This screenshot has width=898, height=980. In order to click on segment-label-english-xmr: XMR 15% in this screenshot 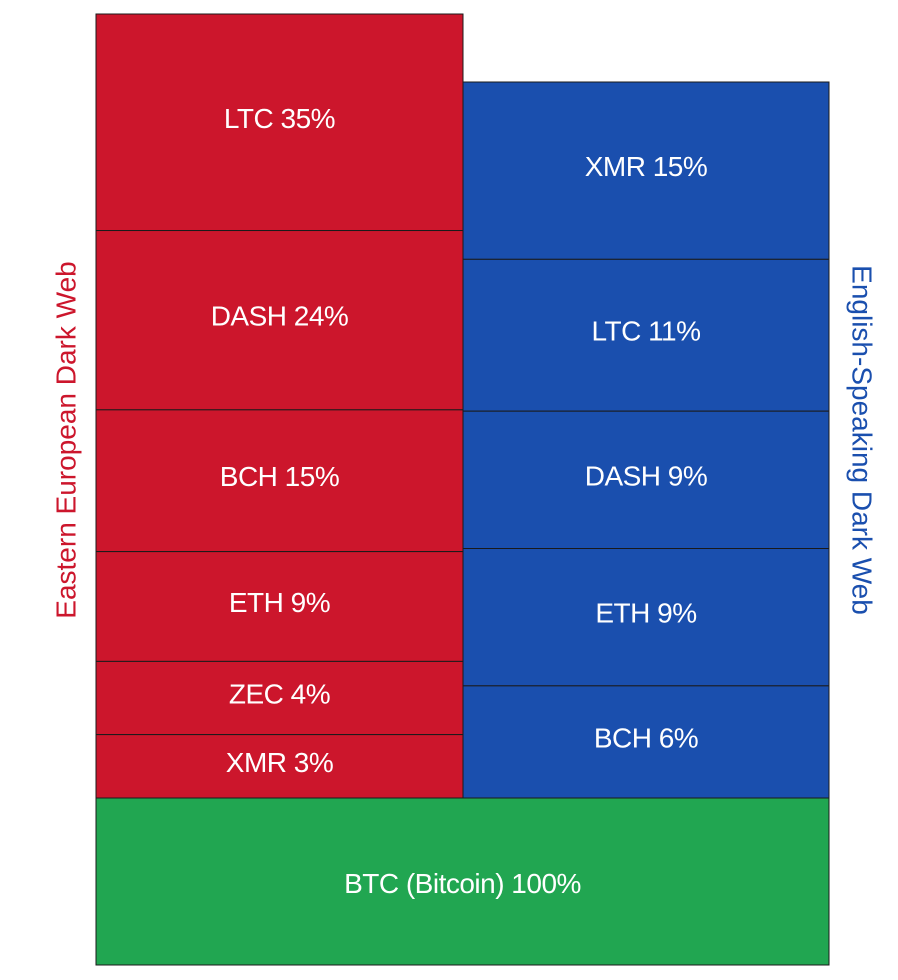, I will do `click(646, 166)`.